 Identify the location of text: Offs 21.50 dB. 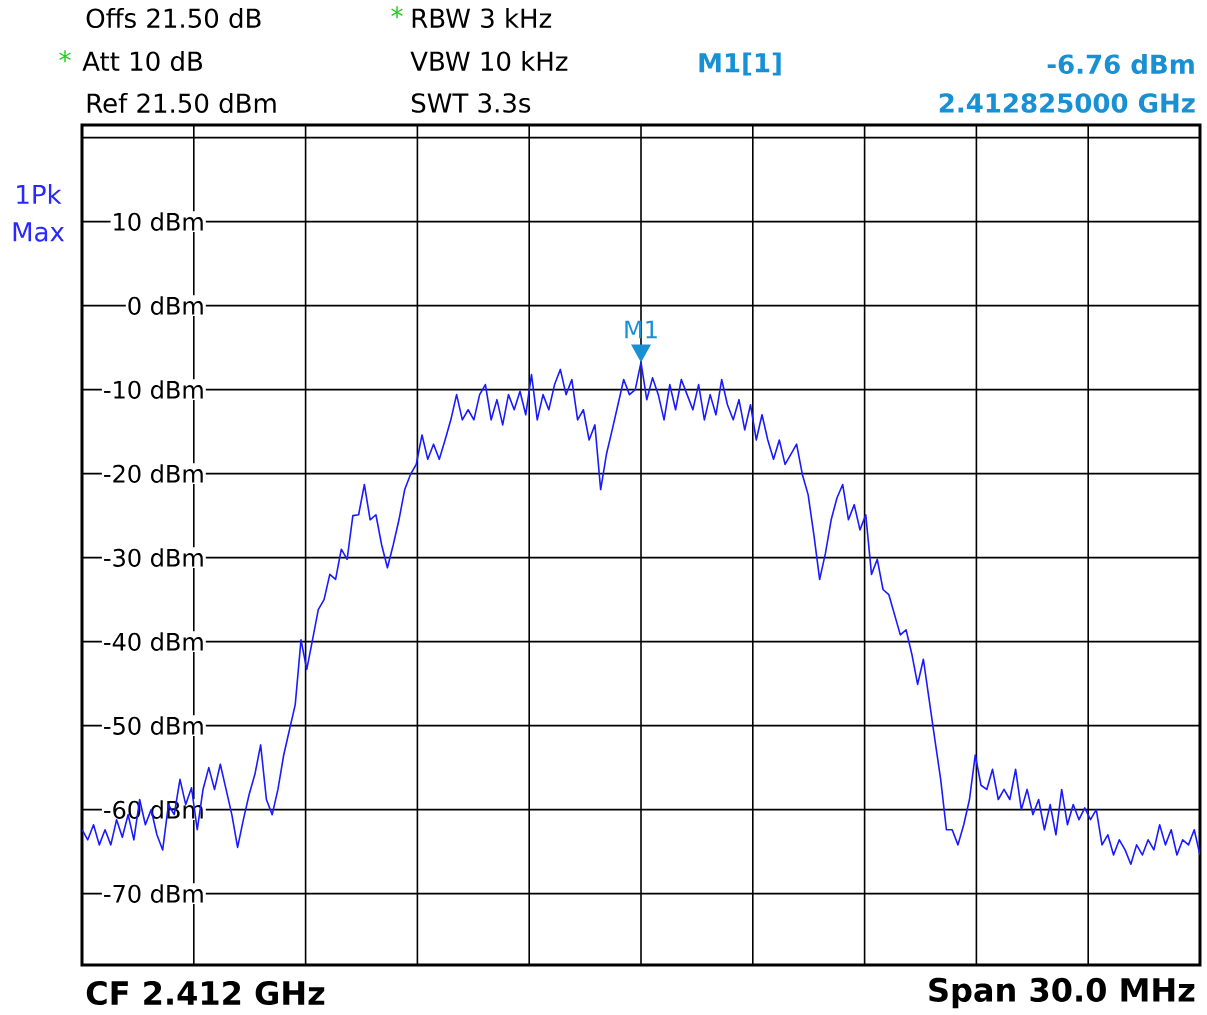
(173, 18).